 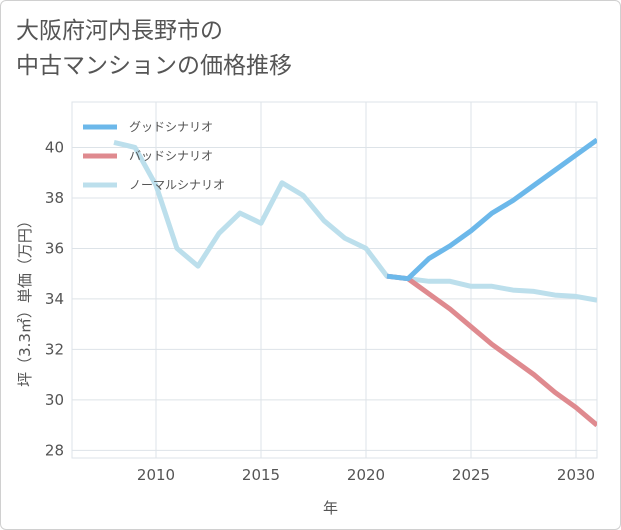 What do you see at coordinates (330, 508) in the screenshot?
I see `x-axis-label: 年` at bounding box center [330, 508].